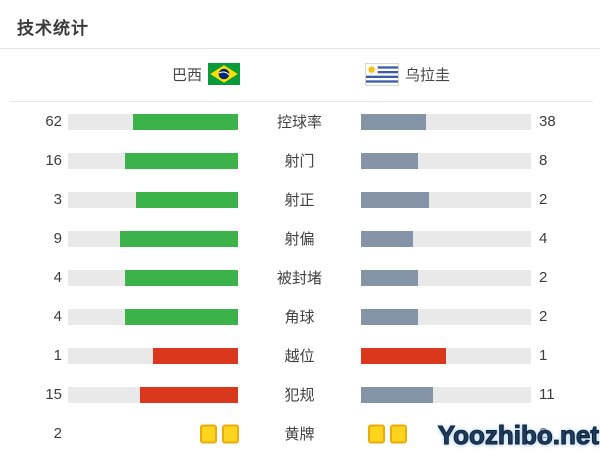  I want to click on page-title: 技术统计, so click(53, 28).